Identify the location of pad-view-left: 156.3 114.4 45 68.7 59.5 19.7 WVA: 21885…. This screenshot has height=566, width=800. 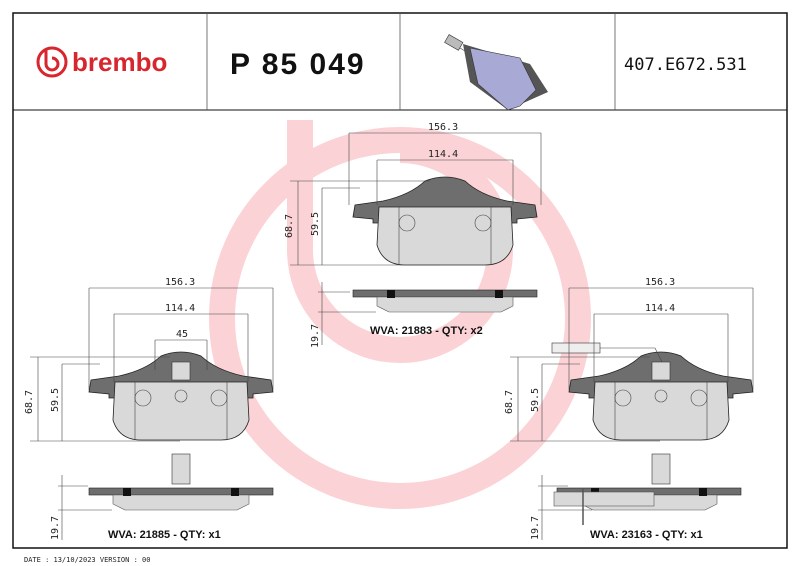
(149, 409).